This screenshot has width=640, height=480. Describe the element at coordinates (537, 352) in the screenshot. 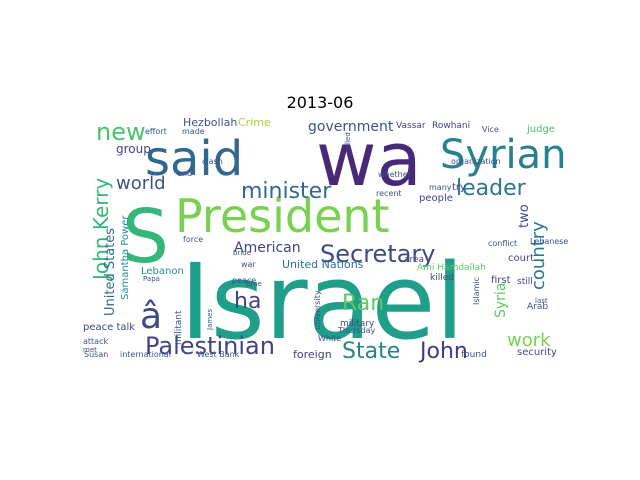

I see `cloud-word: security` at that location.